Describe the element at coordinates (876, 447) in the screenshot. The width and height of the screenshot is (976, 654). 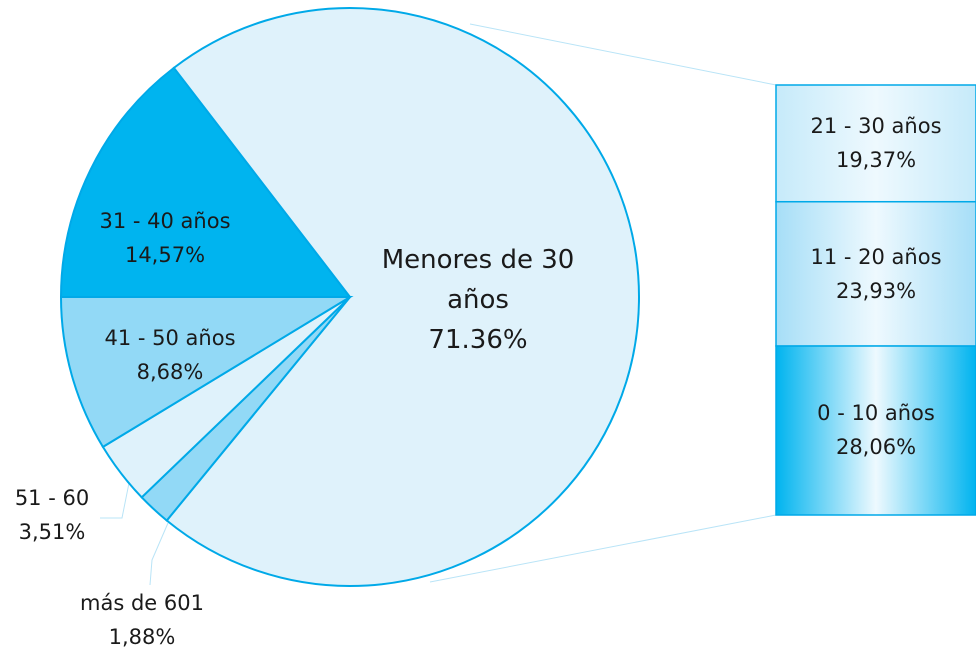
I see `value-label: 28,06%` at that location.